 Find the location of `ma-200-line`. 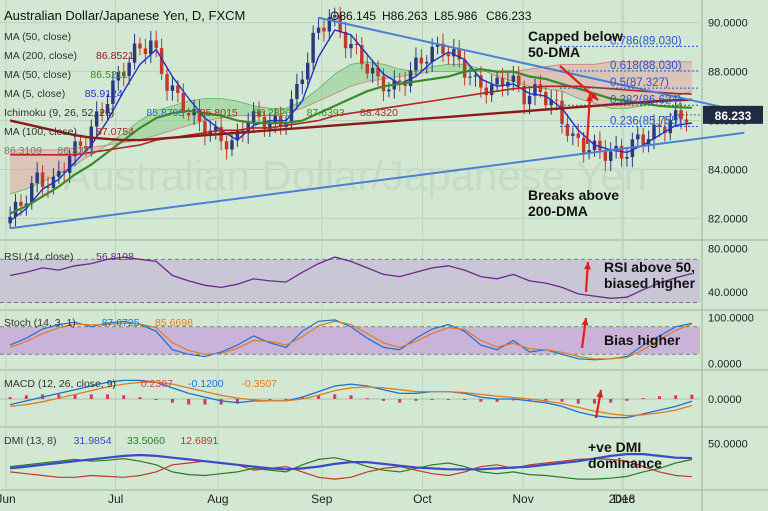

ma-200-line is located at coordinates (350, 120).